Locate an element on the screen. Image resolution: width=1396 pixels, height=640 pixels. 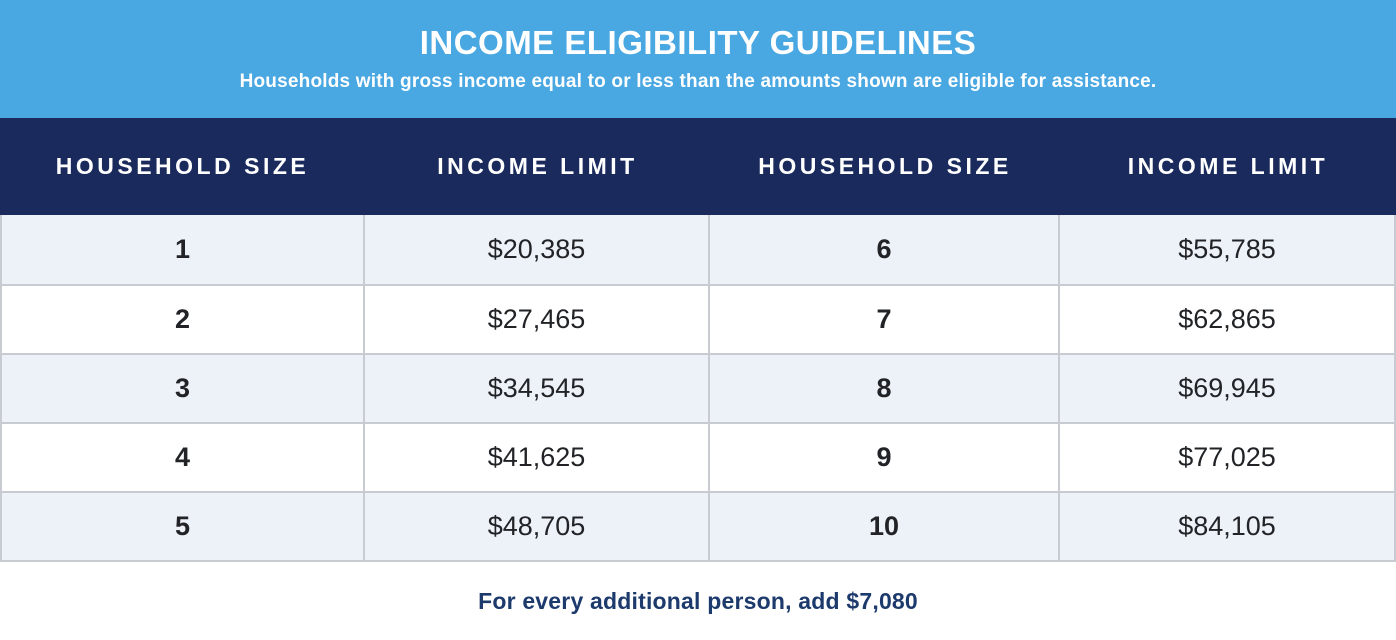
table-row: 2 $27,465 7 $62,865 is located at coordinates (698, 318).